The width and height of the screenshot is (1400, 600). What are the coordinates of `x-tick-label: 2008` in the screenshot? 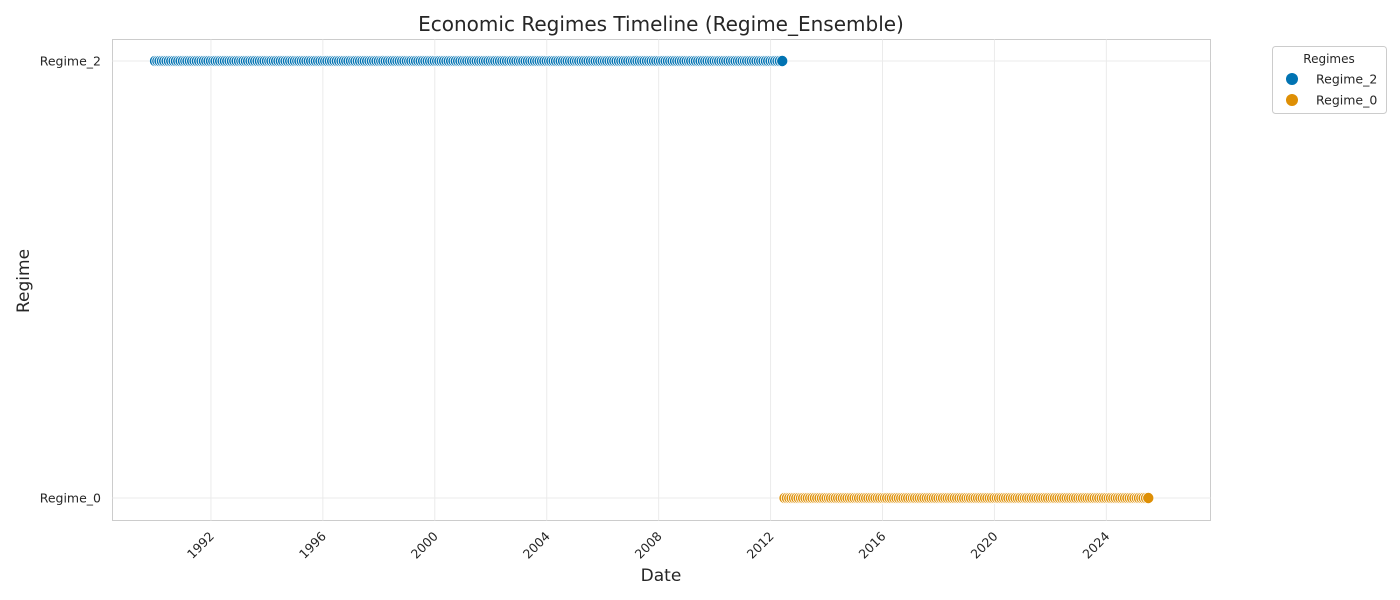 It's located at (648, 544).